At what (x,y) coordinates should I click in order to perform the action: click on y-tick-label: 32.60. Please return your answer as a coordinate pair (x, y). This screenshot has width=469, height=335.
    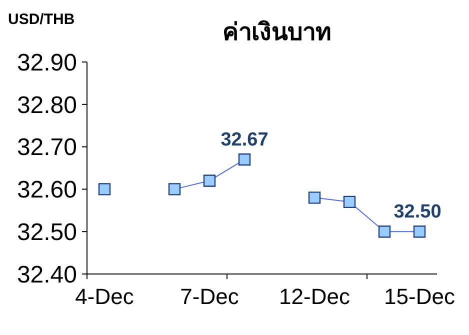
    Looking at the image, I should click on (46, 190).